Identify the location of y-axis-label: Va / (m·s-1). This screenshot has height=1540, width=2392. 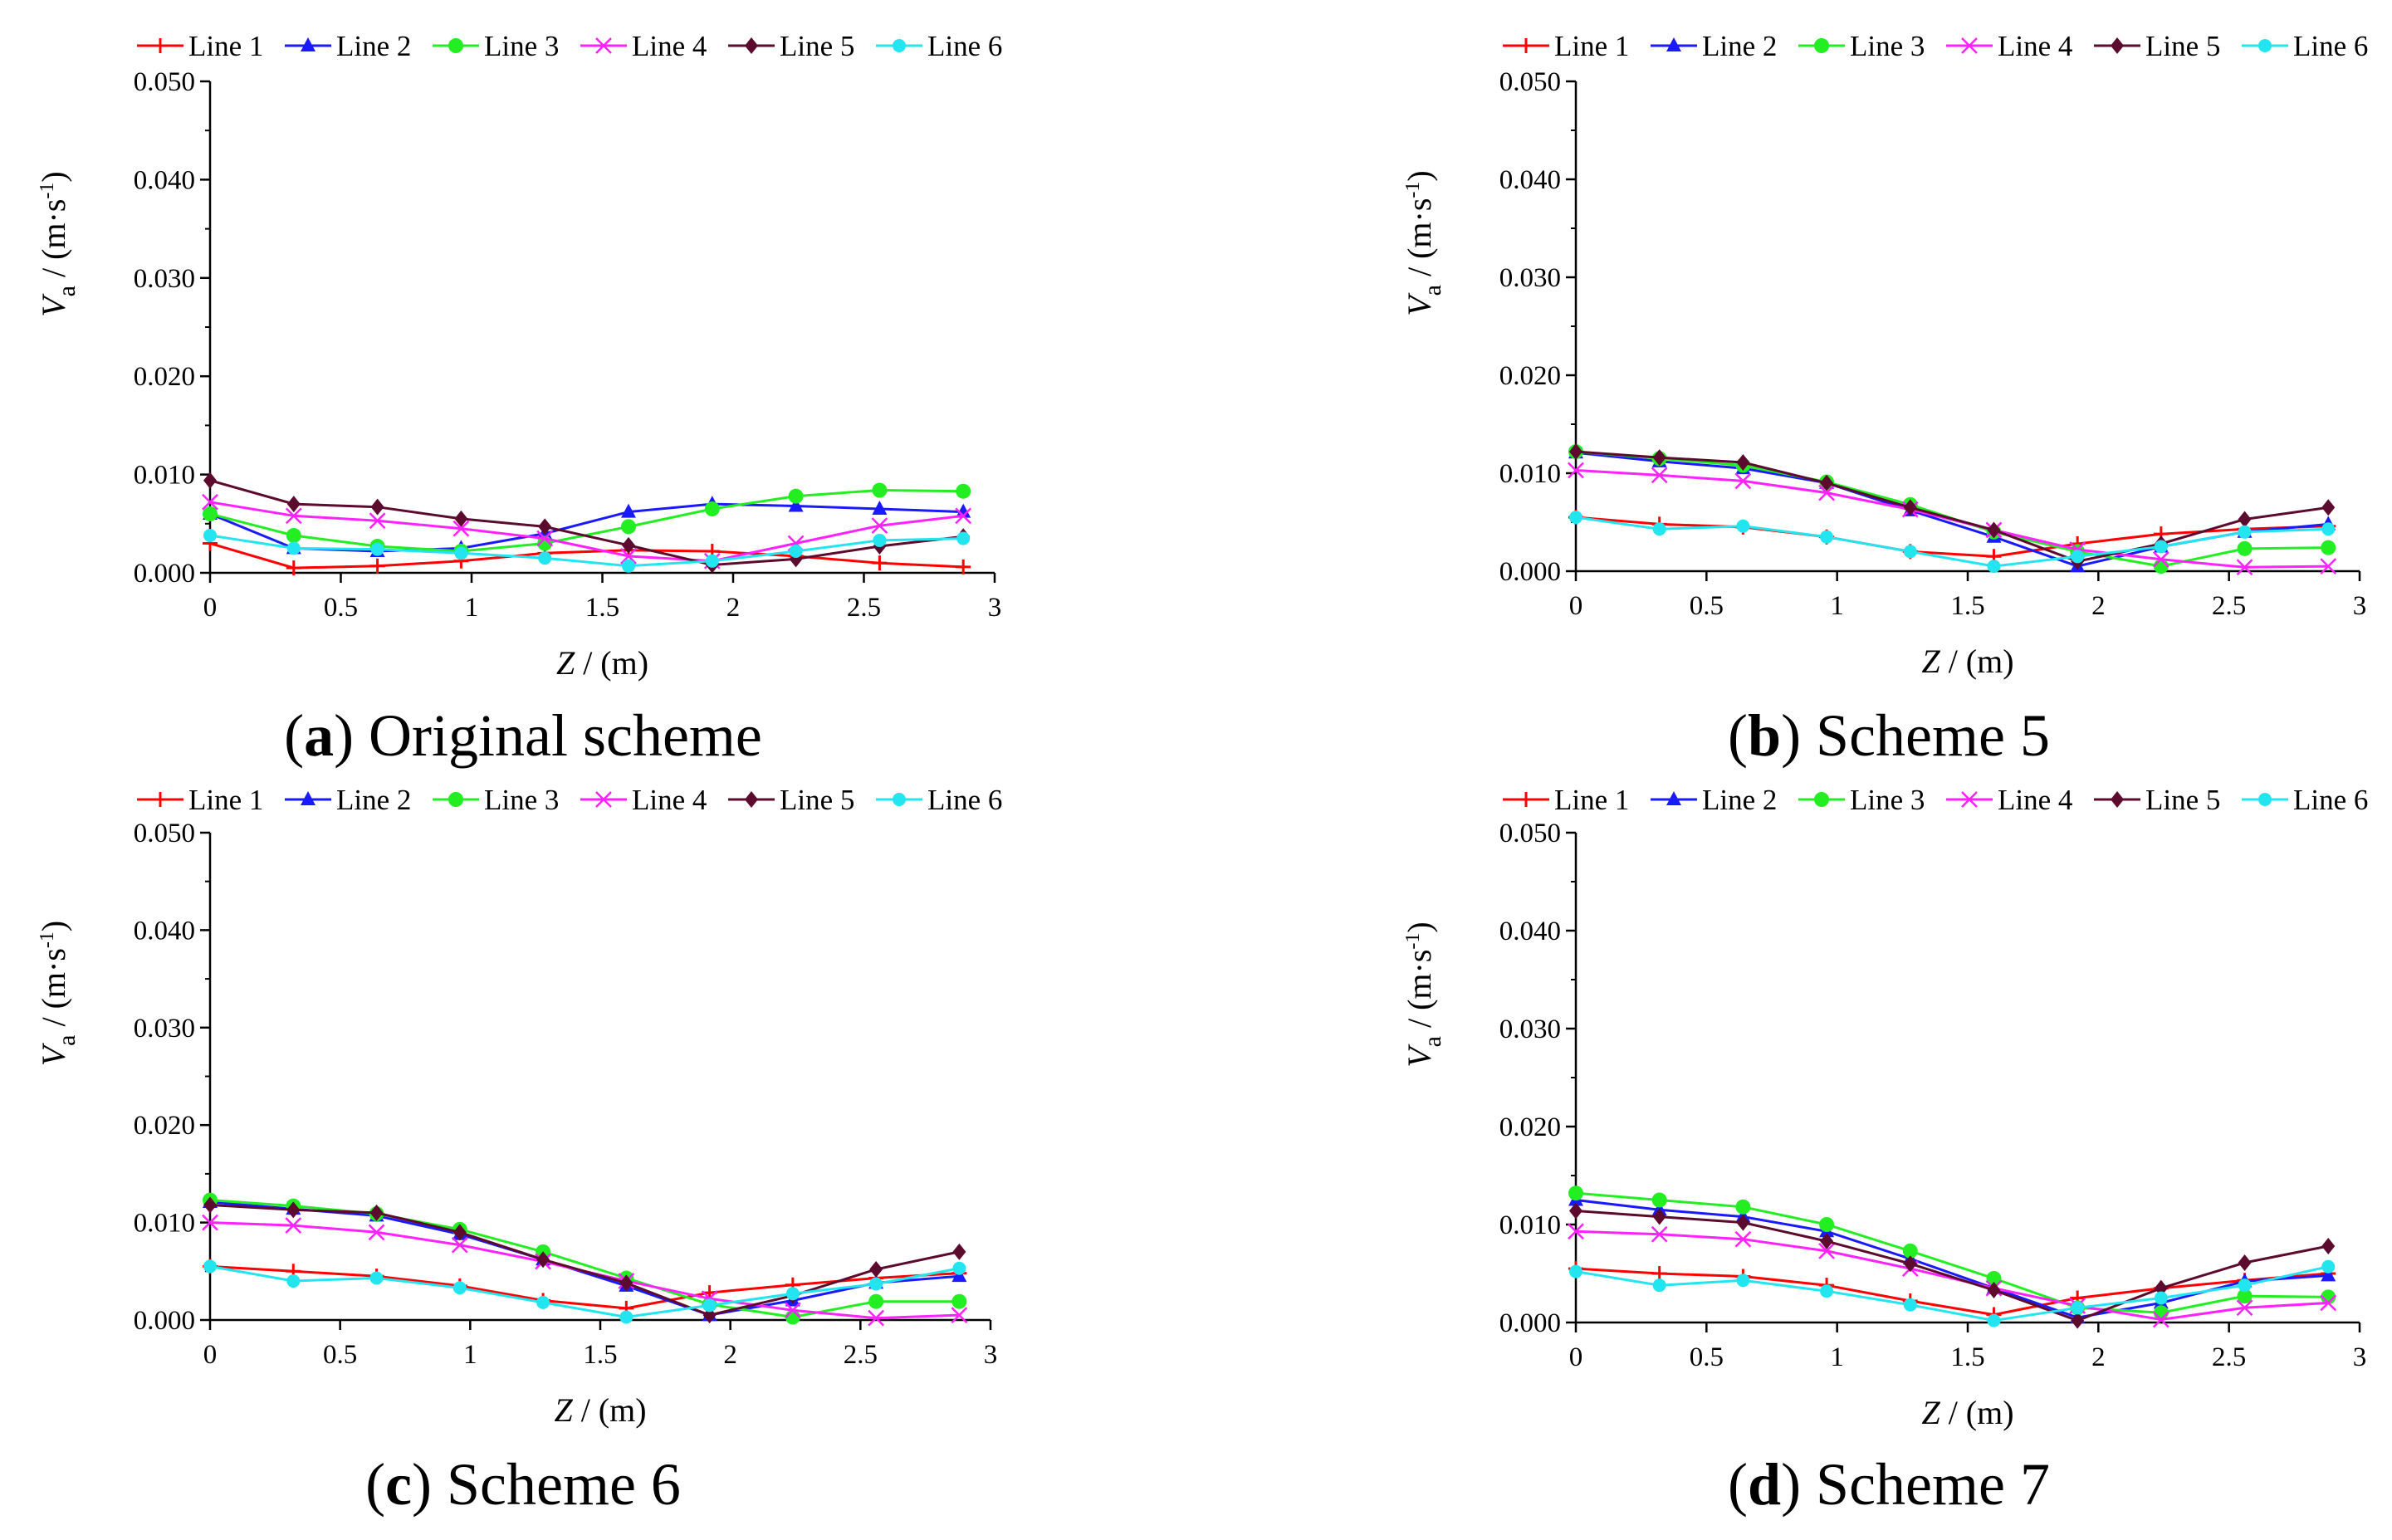
(1423, 243).